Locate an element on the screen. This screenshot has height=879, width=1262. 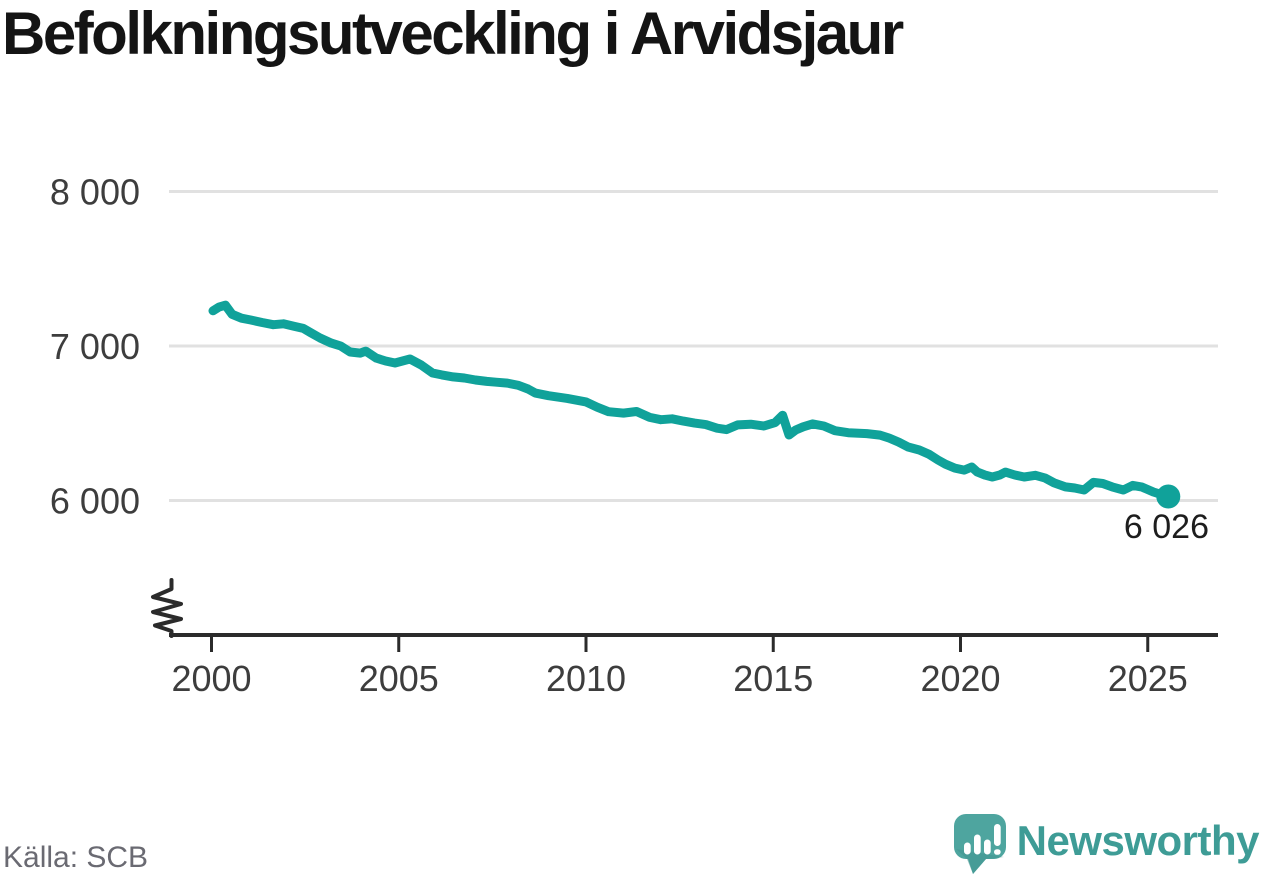
x-tick-label: 2020 is located at coordinates (960, 678).